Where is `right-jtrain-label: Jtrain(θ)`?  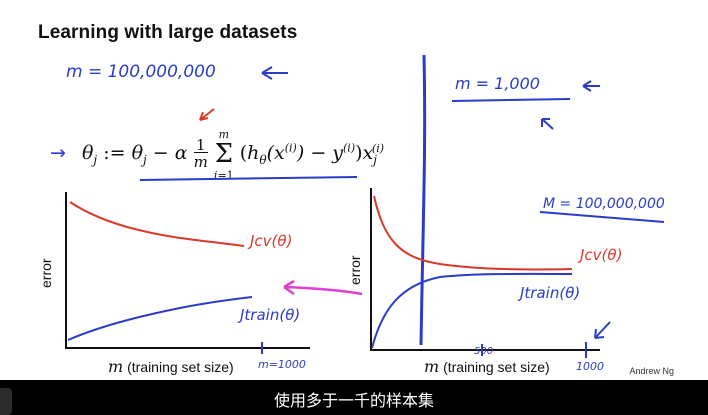 right-jtrain-label: Jtrain(θ) is located at coordinates (550, 293).